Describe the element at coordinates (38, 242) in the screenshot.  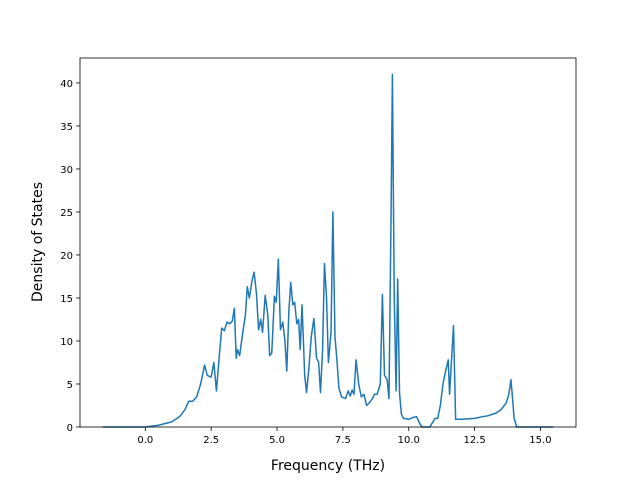
I see `y-axis-label: Density of States` at that location.